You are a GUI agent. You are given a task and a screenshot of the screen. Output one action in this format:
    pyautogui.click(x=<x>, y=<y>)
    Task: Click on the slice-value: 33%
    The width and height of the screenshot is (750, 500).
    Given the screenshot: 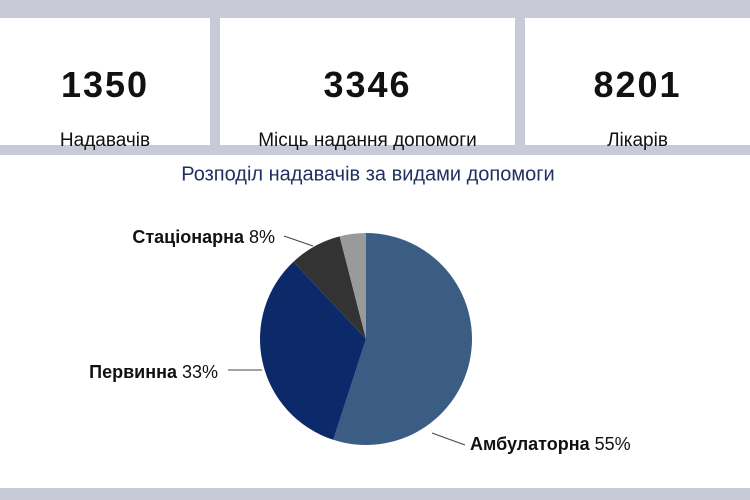 What is the action you would take?
    pyautogui.click(x=200, y=372)
    